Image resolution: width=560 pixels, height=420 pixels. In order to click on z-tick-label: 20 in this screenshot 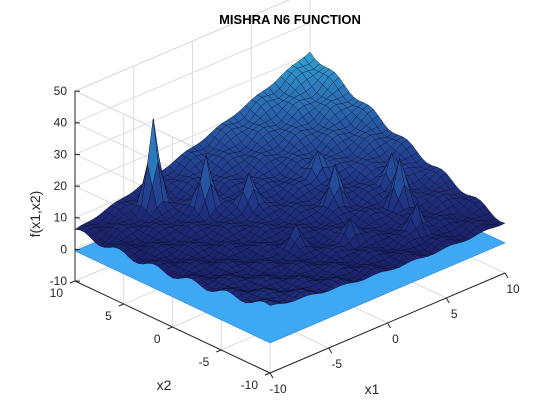, I will do `click(61, 186)`.